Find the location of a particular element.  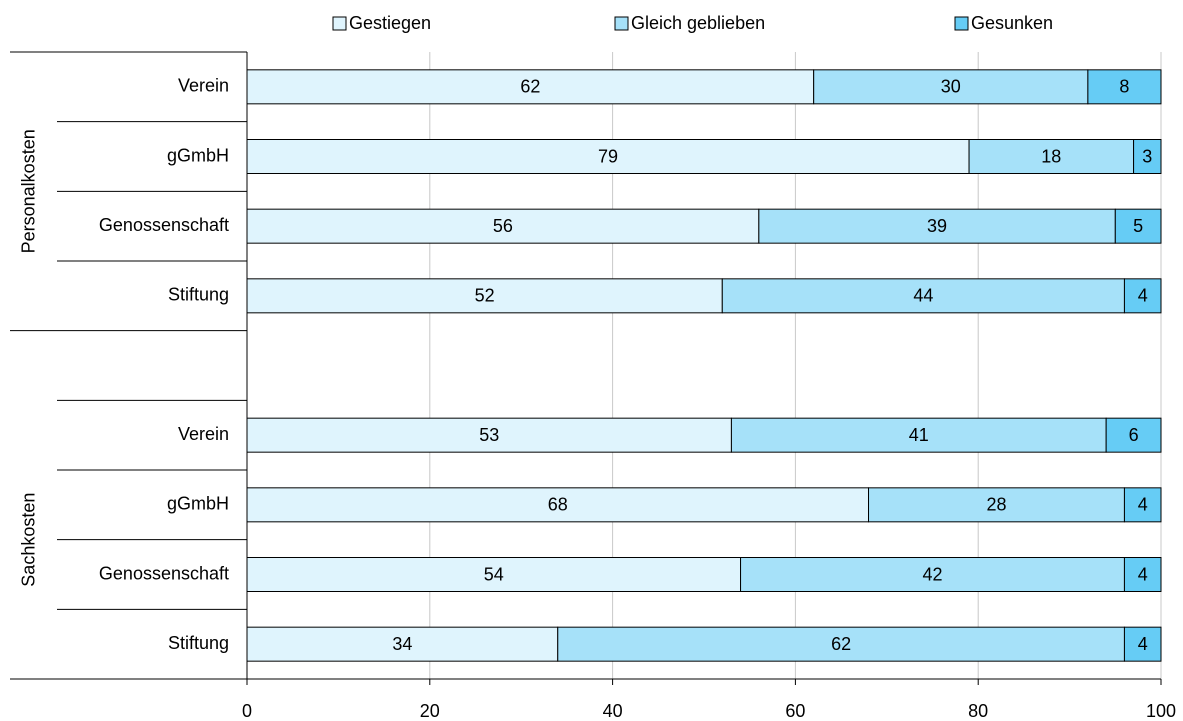

data-label: 39 is located at coordinates (937, 226).